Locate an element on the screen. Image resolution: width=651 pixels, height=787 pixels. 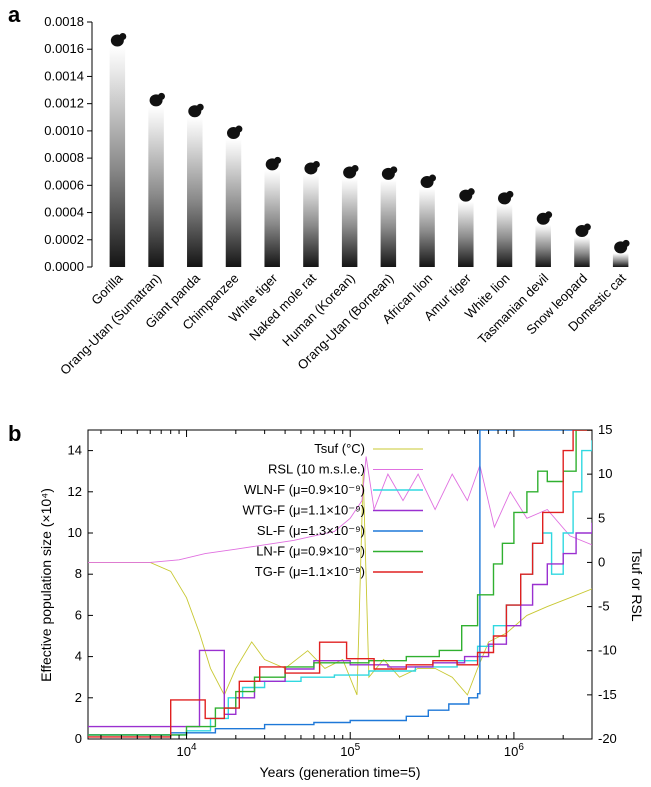
legend-label: WLN-F (μ=0.9×10⁻⁹) is located at coordinates (304, 489).